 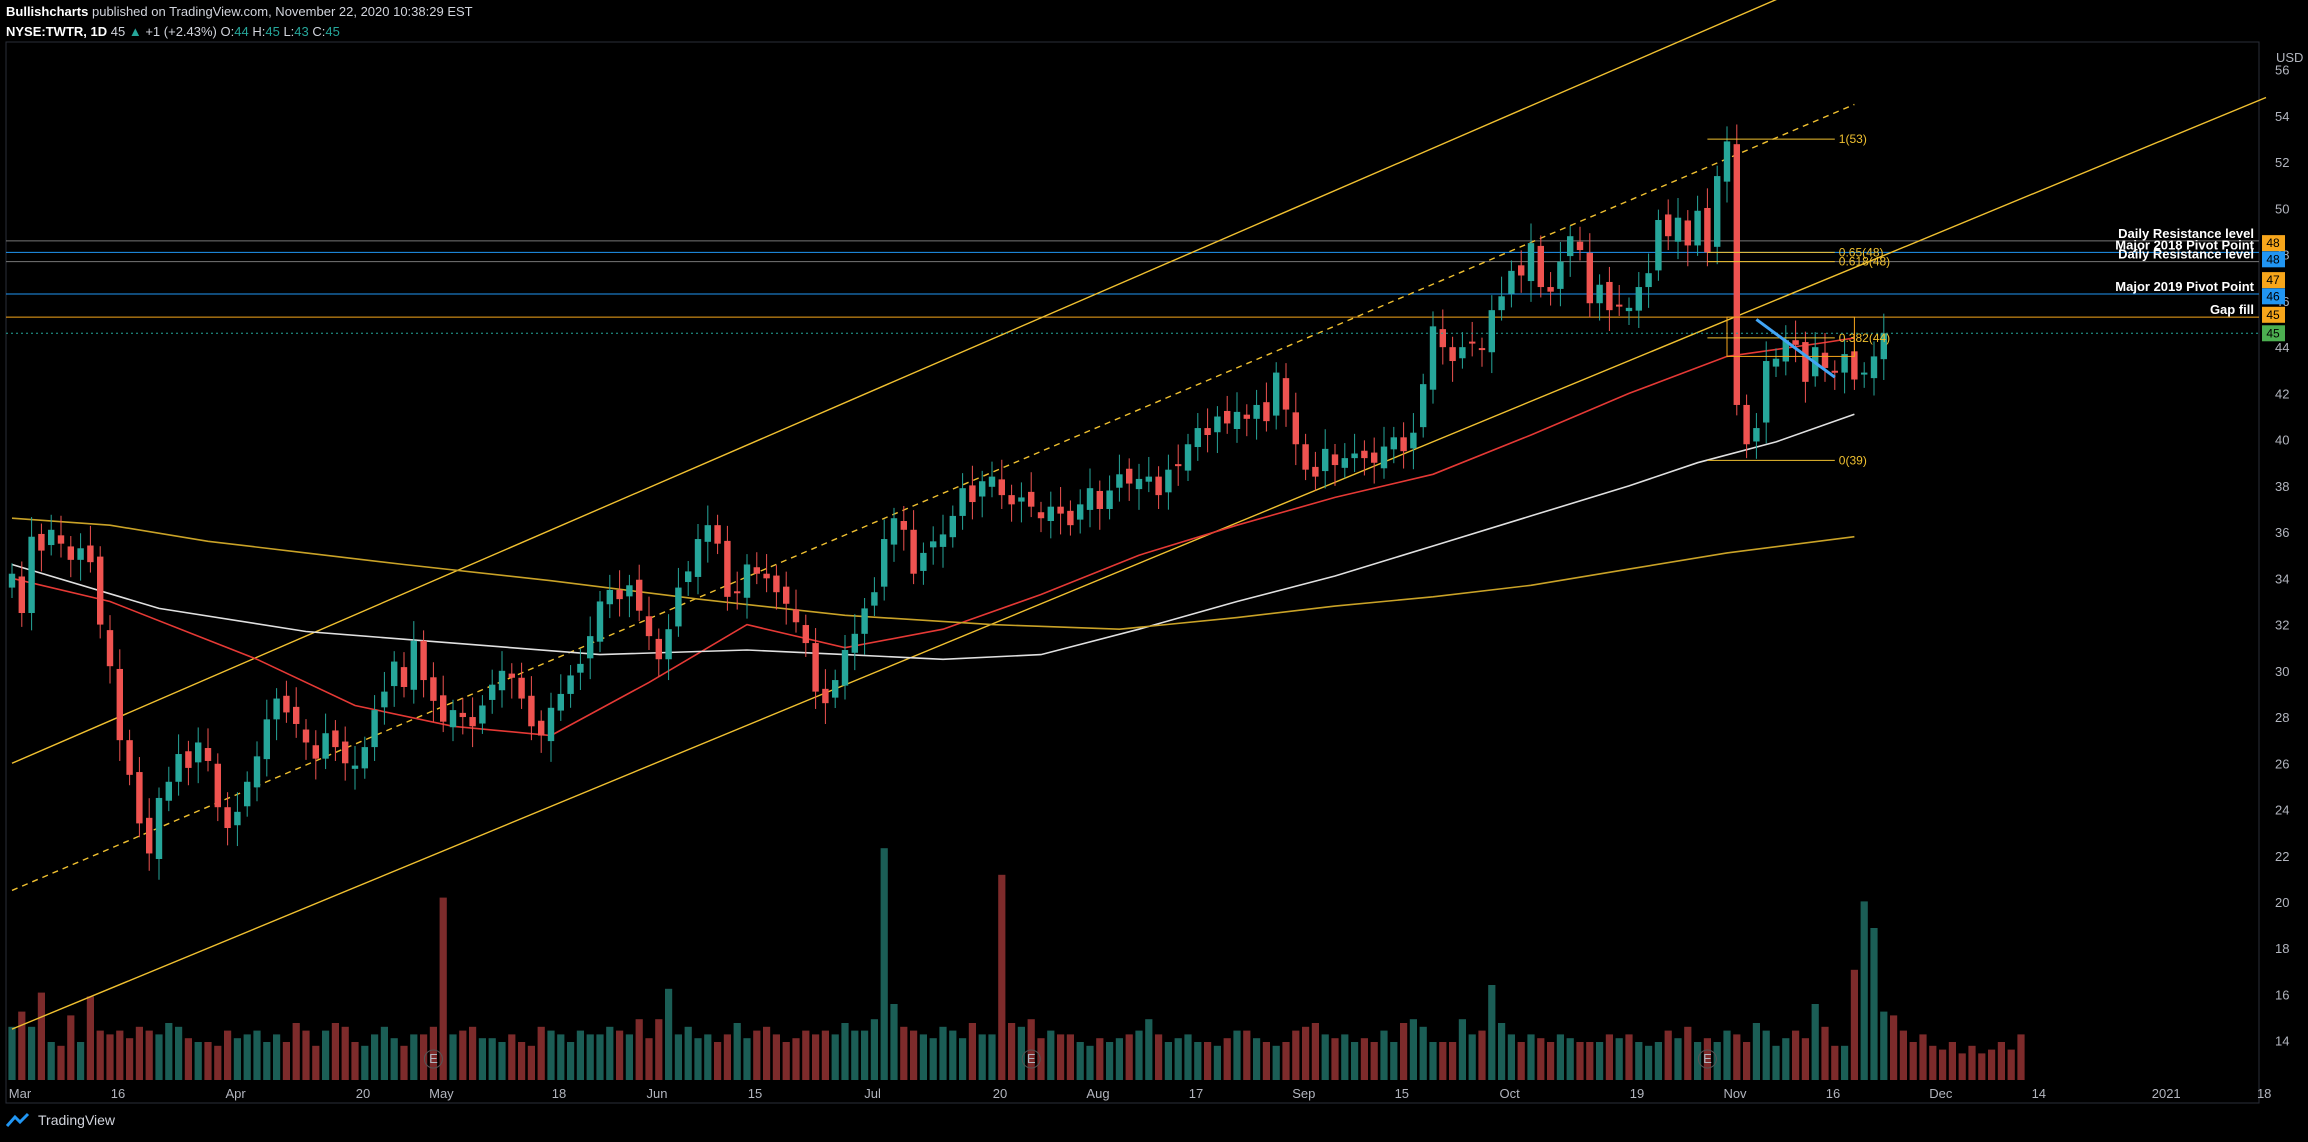 I want to click on time-tick-label: May, so click(x=441, y=1093).